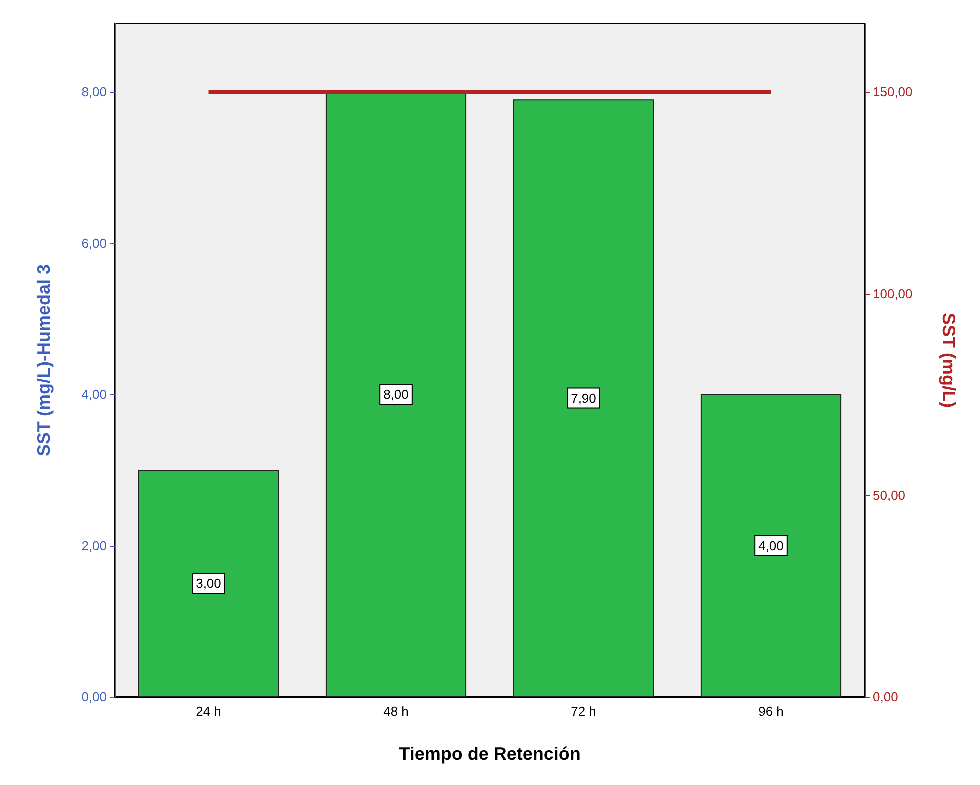 The width and height of the screenshot is (980, 785). I want to click on y-tick-label: 0,00, so click(94, 697).